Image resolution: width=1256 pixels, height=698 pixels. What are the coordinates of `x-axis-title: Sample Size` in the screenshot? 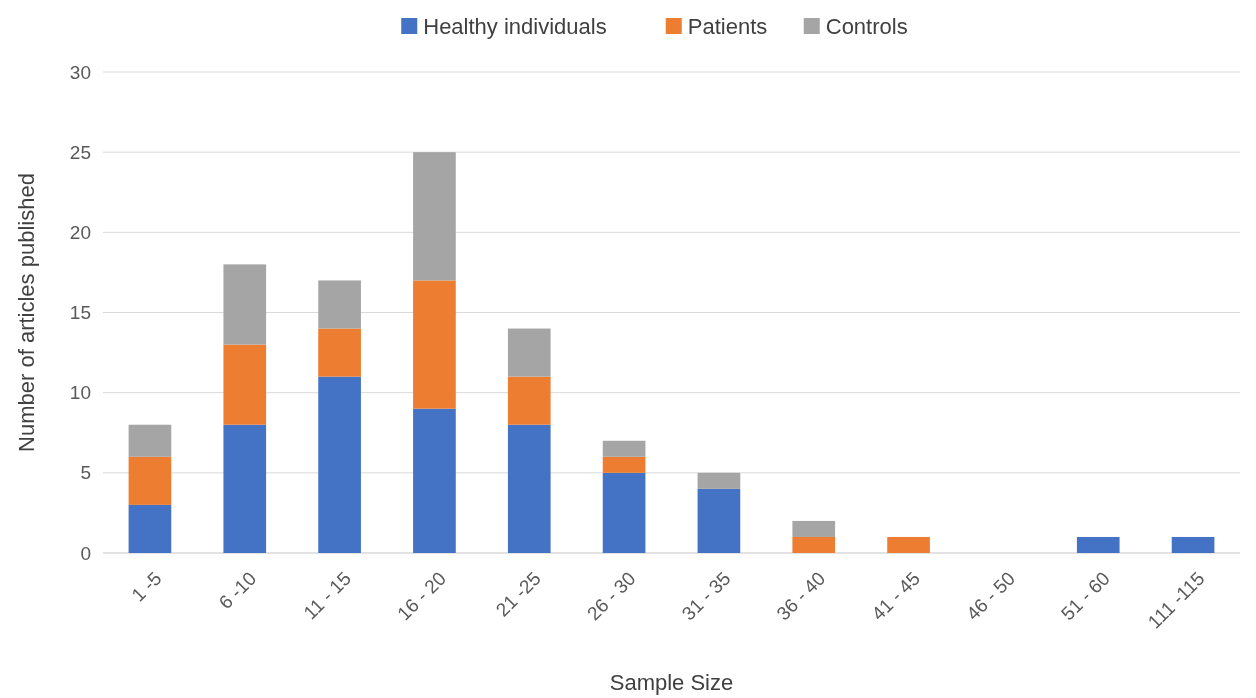 It's located at (671, 682).